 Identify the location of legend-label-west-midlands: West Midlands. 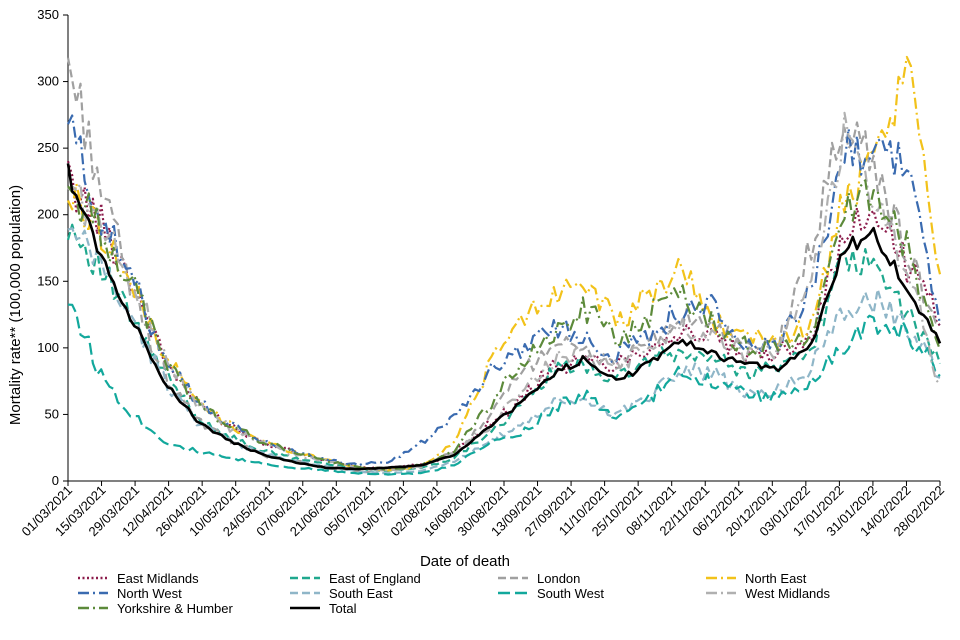
(788, 593).